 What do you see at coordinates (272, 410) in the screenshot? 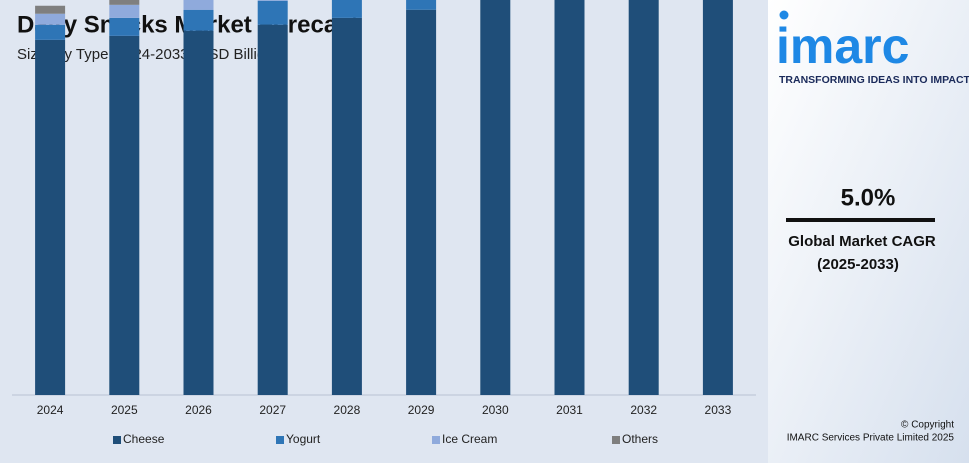
I see `x-tick-label: 2027` at bounding box center [272, 410].